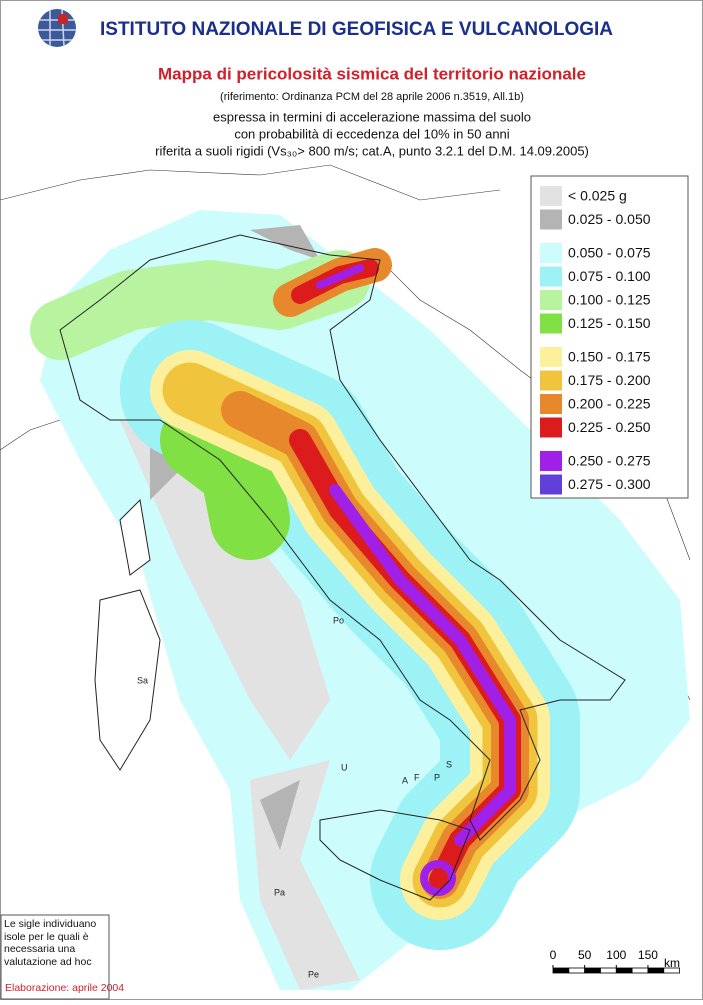 The height and width of the screenshot is (1005, 703). What do you see at coordinates (417, 777) in the screenshot?
I see `island-label: F` at bounding box center [417, 777].